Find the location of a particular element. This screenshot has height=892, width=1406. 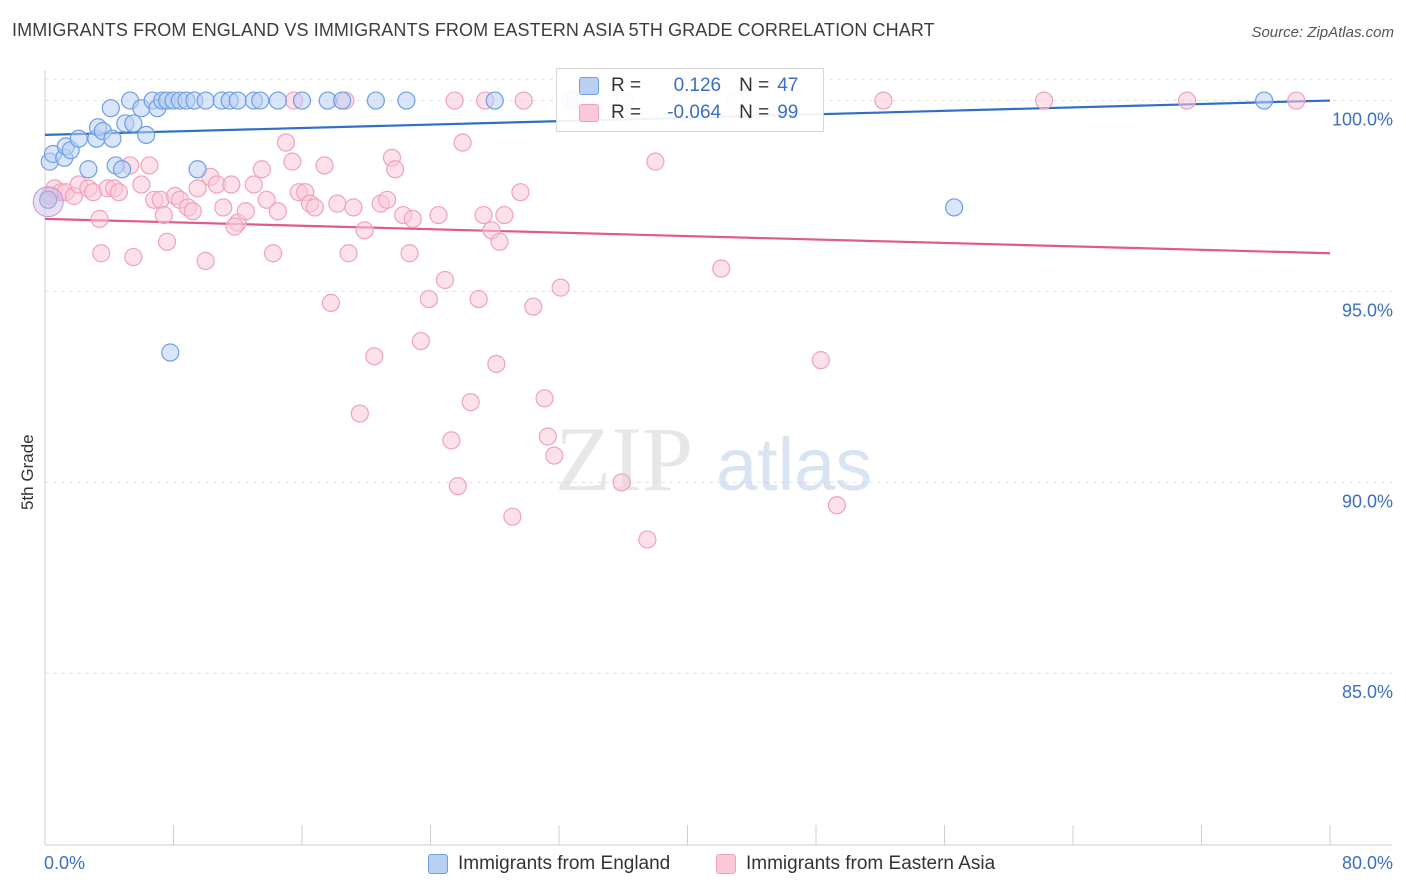

y-tick-label: 100.0% is located at coordinates (1362, 120).